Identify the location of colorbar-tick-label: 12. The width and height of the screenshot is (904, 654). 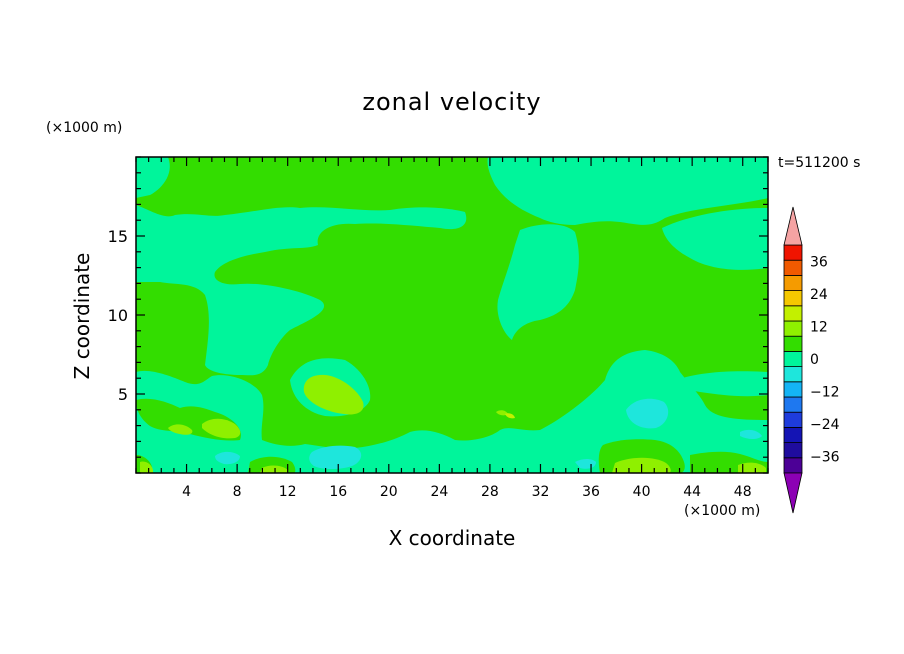
(819, 327).